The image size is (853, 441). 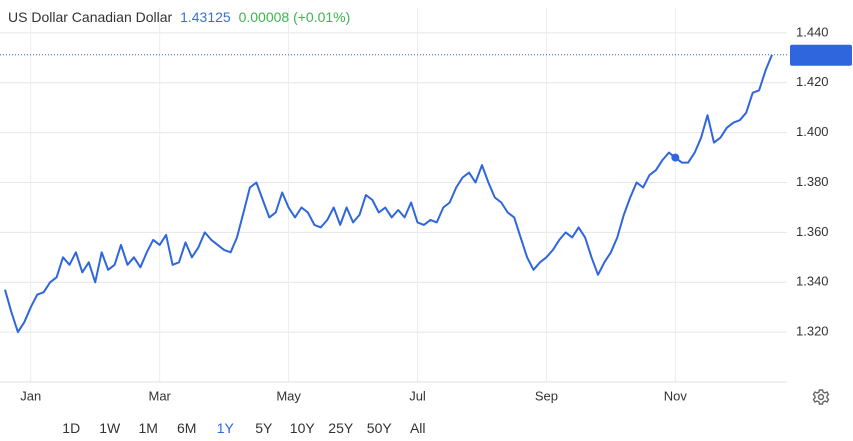 What do you see at coordinates (244, 428) in the screenshot?
I see `range-selector: 1D 1W 1M 6M 1Y 5Y 10Y 25Y 50Y All` at bounding box center [244, 428].